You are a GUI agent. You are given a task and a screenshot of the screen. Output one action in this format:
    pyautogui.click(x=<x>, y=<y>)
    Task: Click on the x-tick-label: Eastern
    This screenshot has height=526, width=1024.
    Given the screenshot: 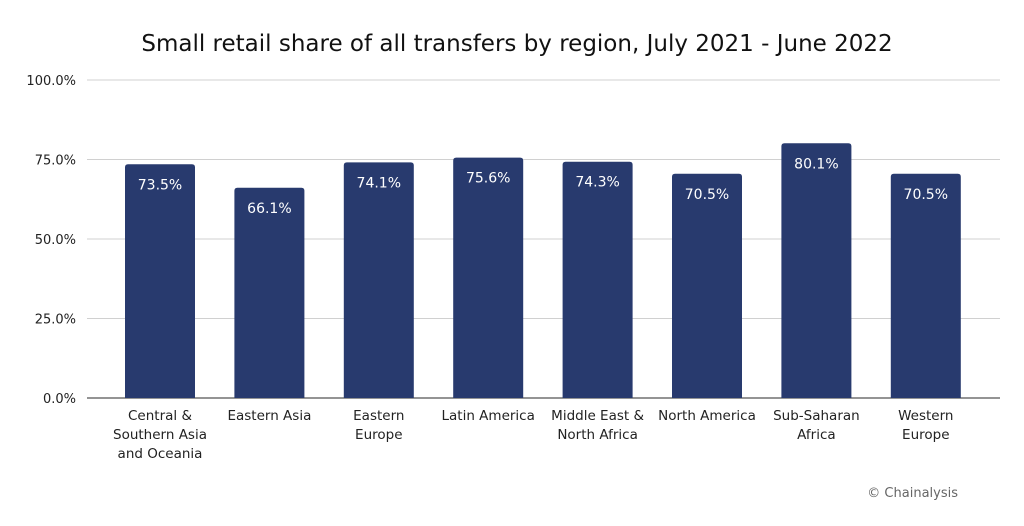 What is the action you would take?
    pyautogui.click(x=378, y=416)
    